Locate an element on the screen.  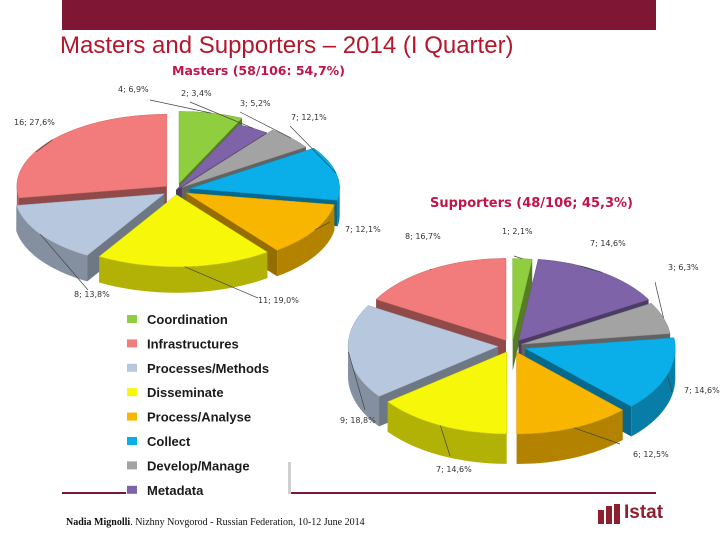
supporters-label-develop-manage-leader is located at coordinates (659, 299).